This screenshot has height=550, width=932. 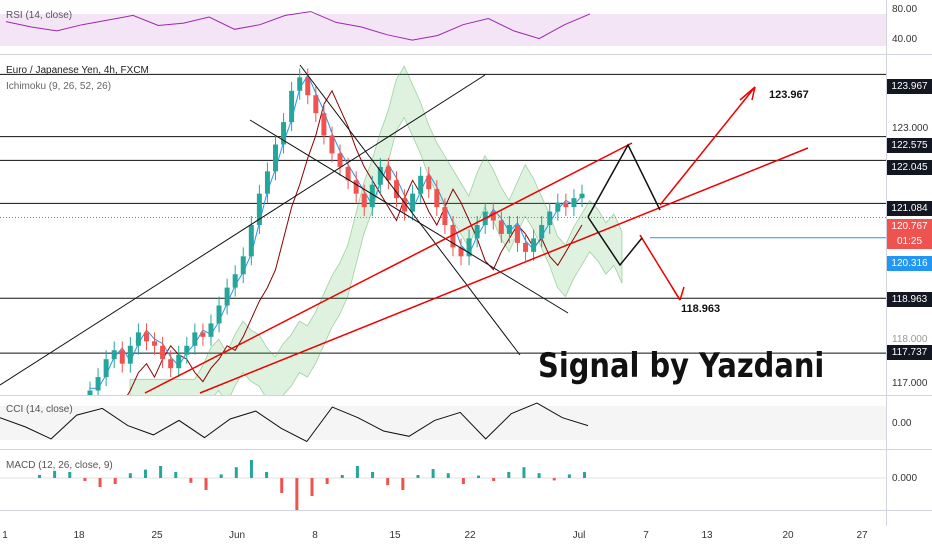 I want to click on channel-line, so click(x=409, y=216).